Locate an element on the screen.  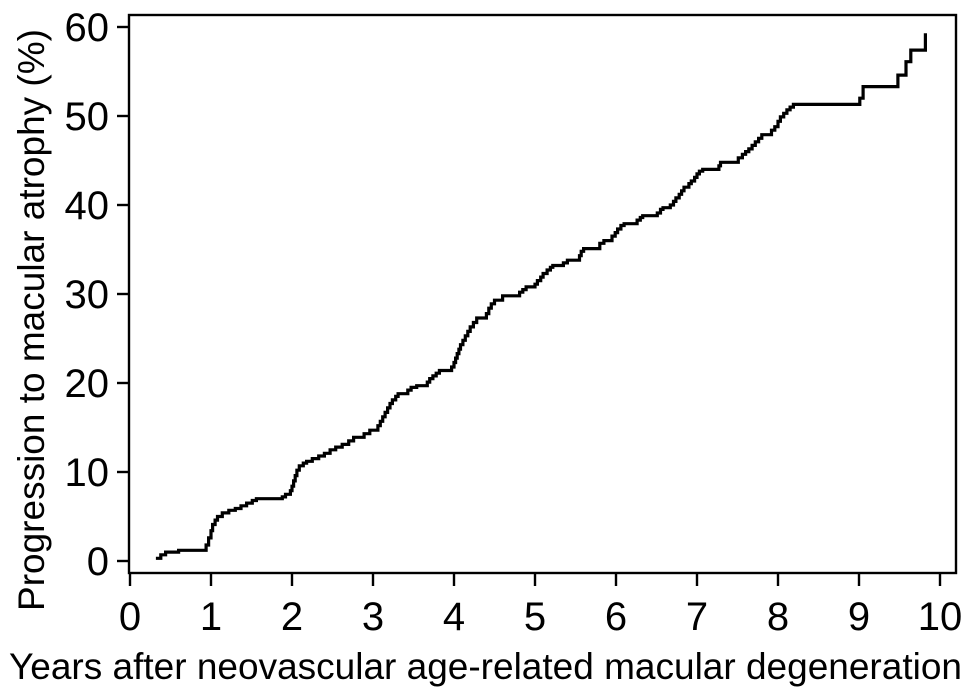
x-tick-label: 6 is located at coordinates (616, 617).